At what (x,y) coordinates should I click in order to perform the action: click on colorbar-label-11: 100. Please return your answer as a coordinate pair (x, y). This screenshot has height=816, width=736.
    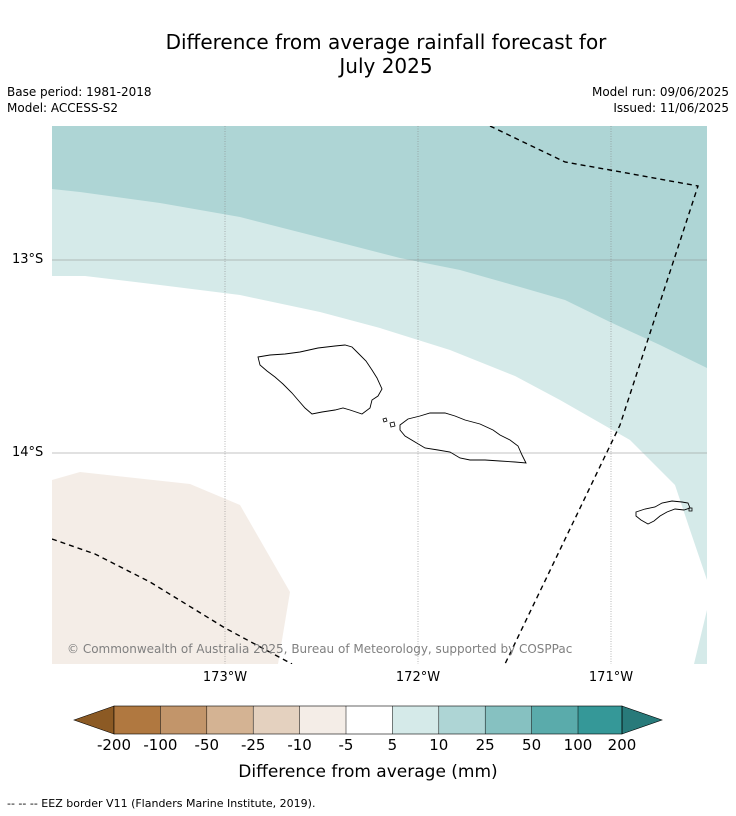
    Looking at the image, I should click on (578, 745).